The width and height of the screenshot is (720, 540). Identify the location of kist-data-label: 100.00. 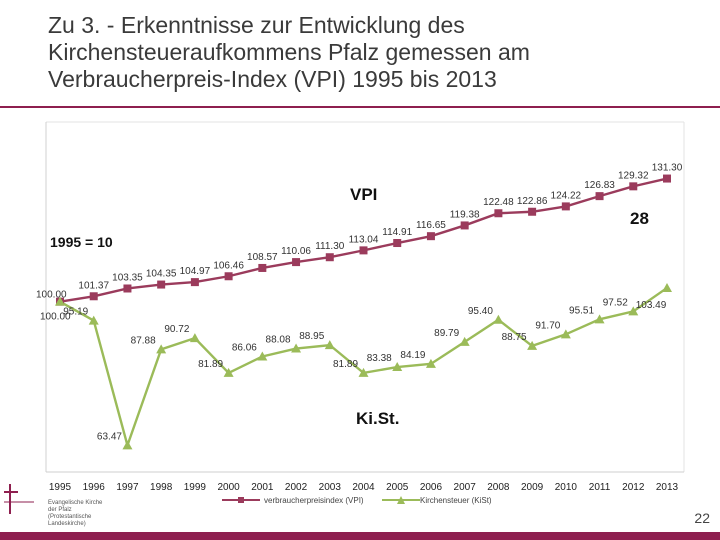
(55, 317).